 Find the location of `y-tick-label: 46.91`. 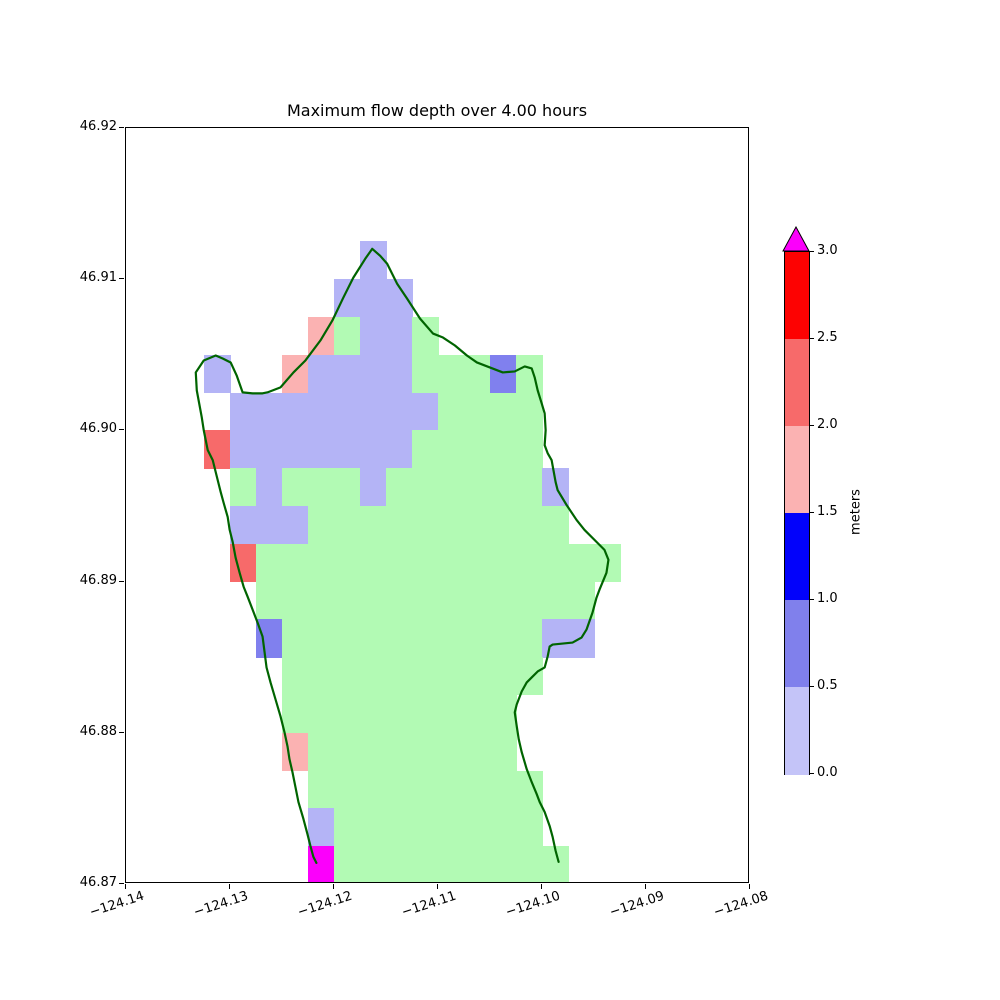

y-tick-label: 46.91 is located at coordinates (98, 278).